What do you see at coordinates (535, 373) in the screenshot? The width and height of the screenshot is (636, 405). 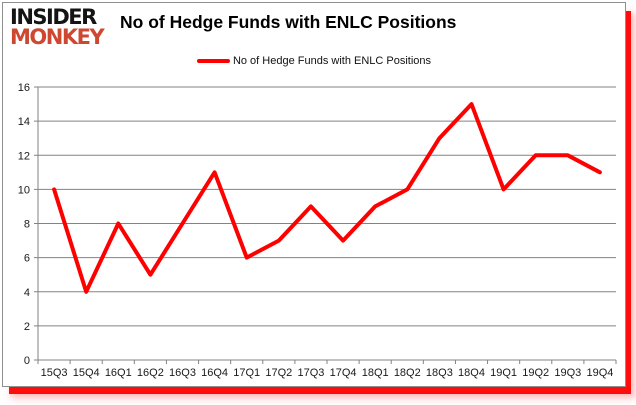 I see `x-axis-label: 19Q2` at bounding box center [535, 373].